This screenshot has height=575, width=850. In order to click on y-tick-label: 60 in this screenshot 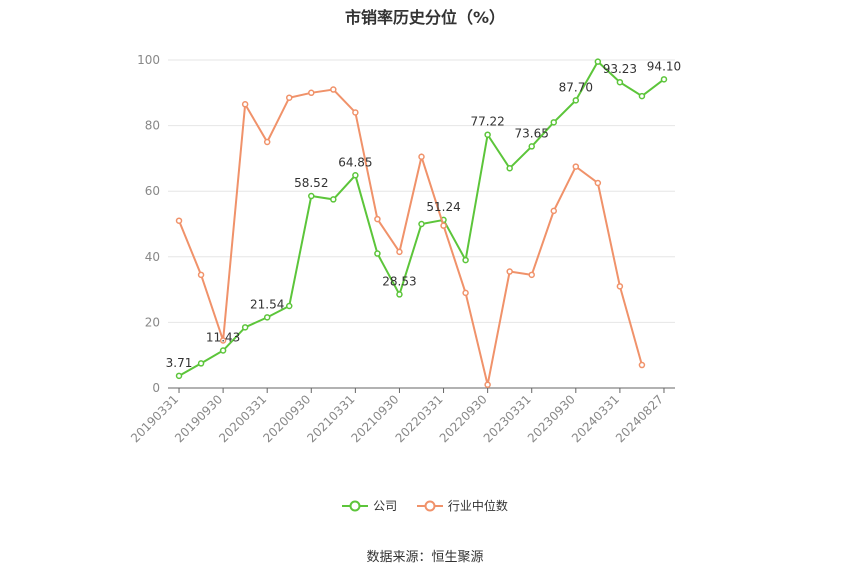, I will do `click(152, 191)`.